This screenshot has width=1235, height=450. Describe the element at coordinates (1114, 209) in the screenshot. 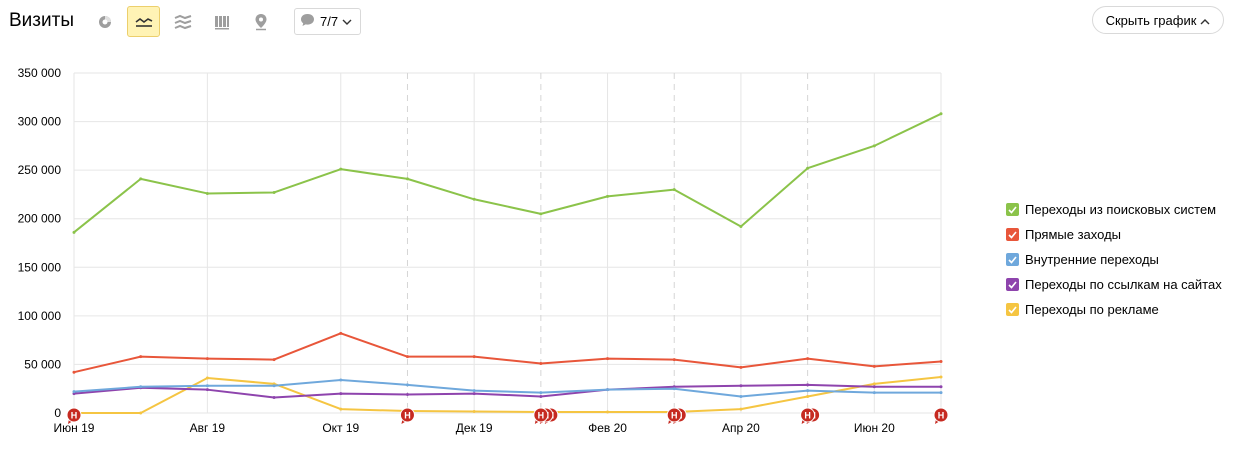

I see `legend-item: Переходы из поисковых систем` at that location.